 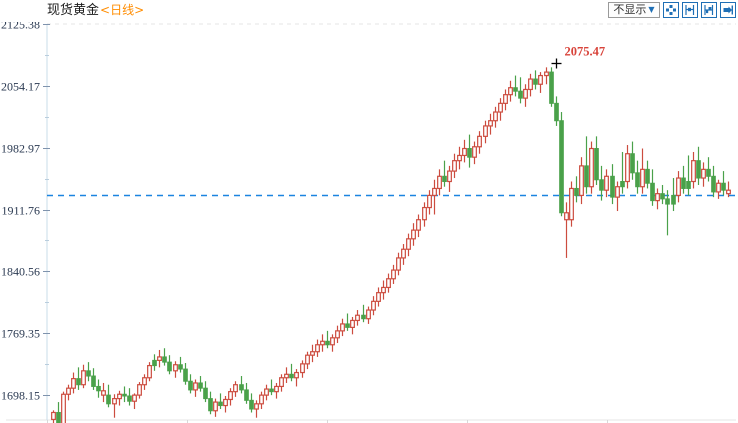 I want to click on period-label: <日线>, so click(x=122, y=10).